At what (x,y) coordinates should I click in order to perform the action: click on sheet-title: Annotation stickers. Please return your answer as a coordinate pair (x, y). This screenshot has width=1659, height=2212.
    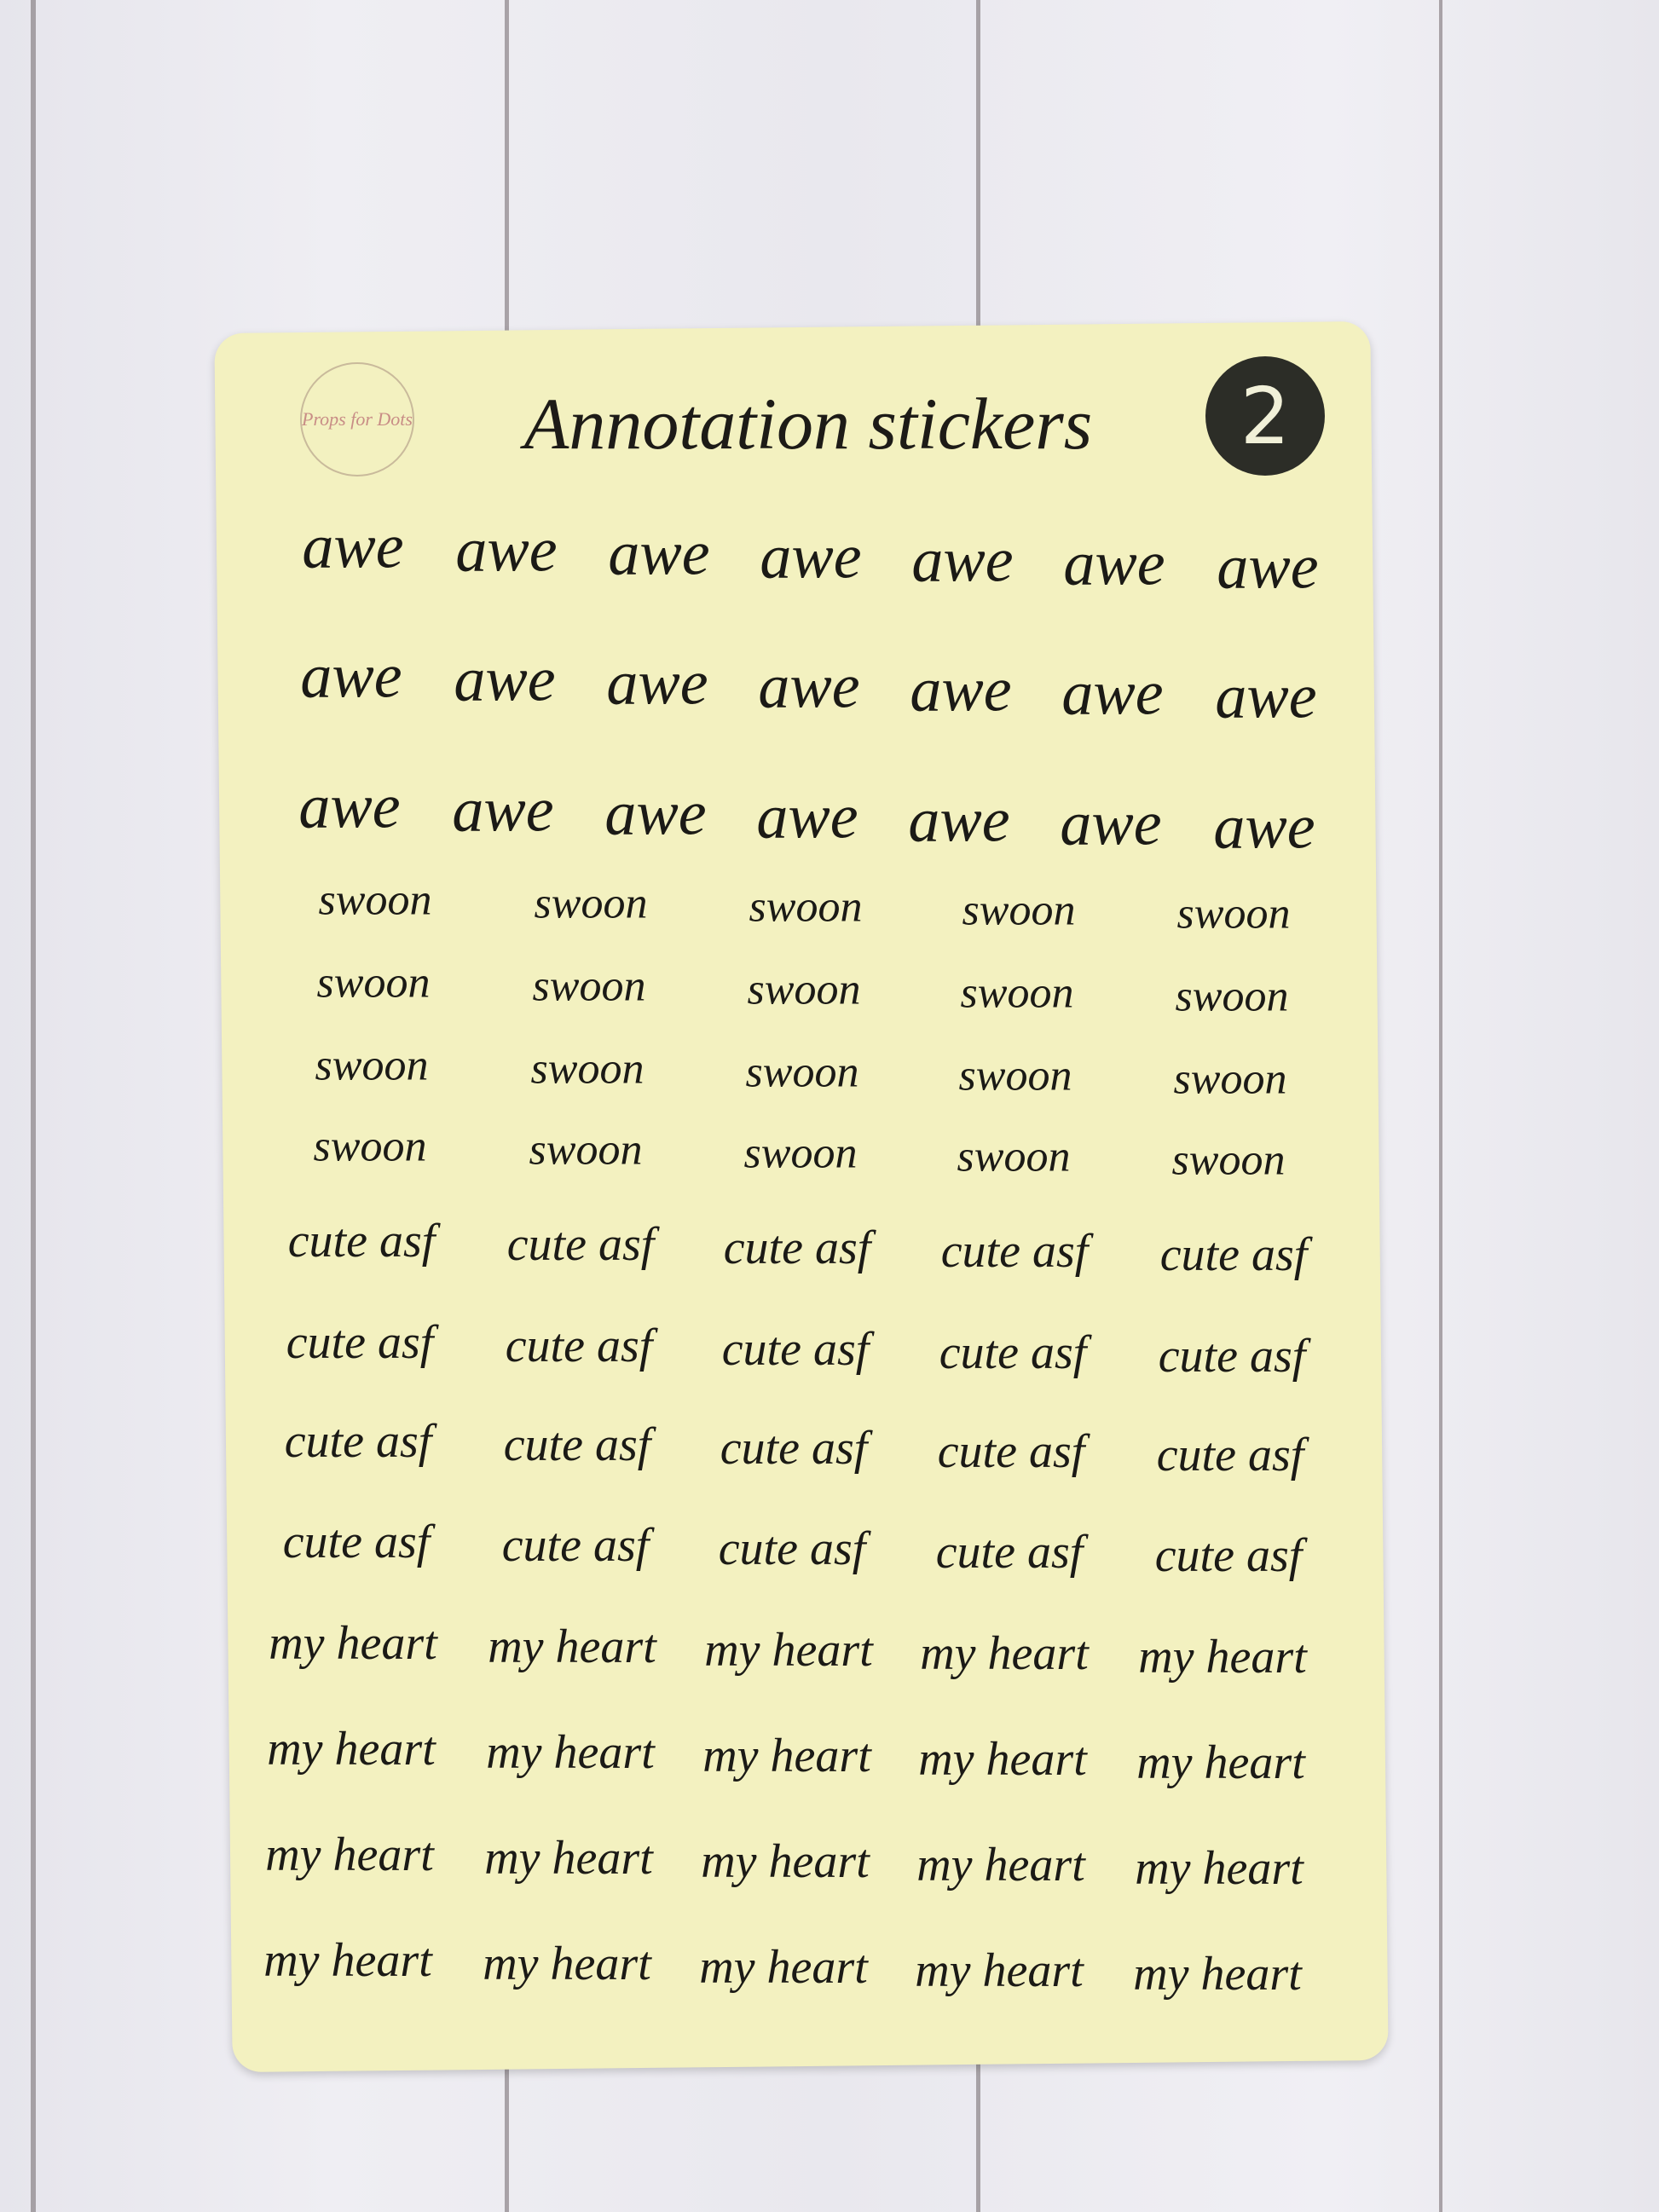
    Looking at the image, I should click on (808, 424).